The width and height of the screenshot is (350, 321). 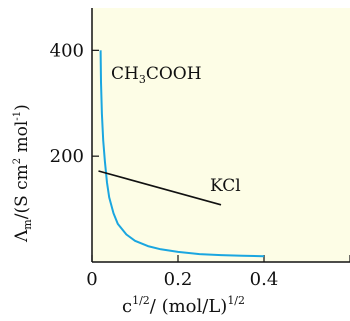 What do you see at coordinates (183, 305) in the screenshot?
I see `x-axis-label: c1/2/ (mol/L)1/2` at bounding box center [183, 305].